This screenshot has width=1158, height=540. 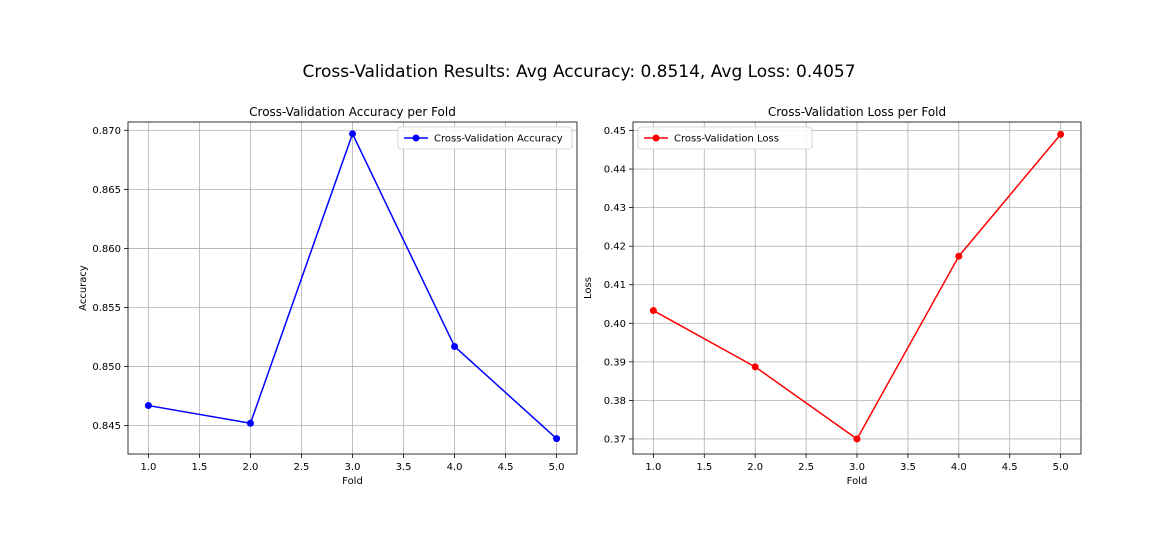 I want to click on legend: Cross-Validation Accuracy, so click(x=485, y=138).